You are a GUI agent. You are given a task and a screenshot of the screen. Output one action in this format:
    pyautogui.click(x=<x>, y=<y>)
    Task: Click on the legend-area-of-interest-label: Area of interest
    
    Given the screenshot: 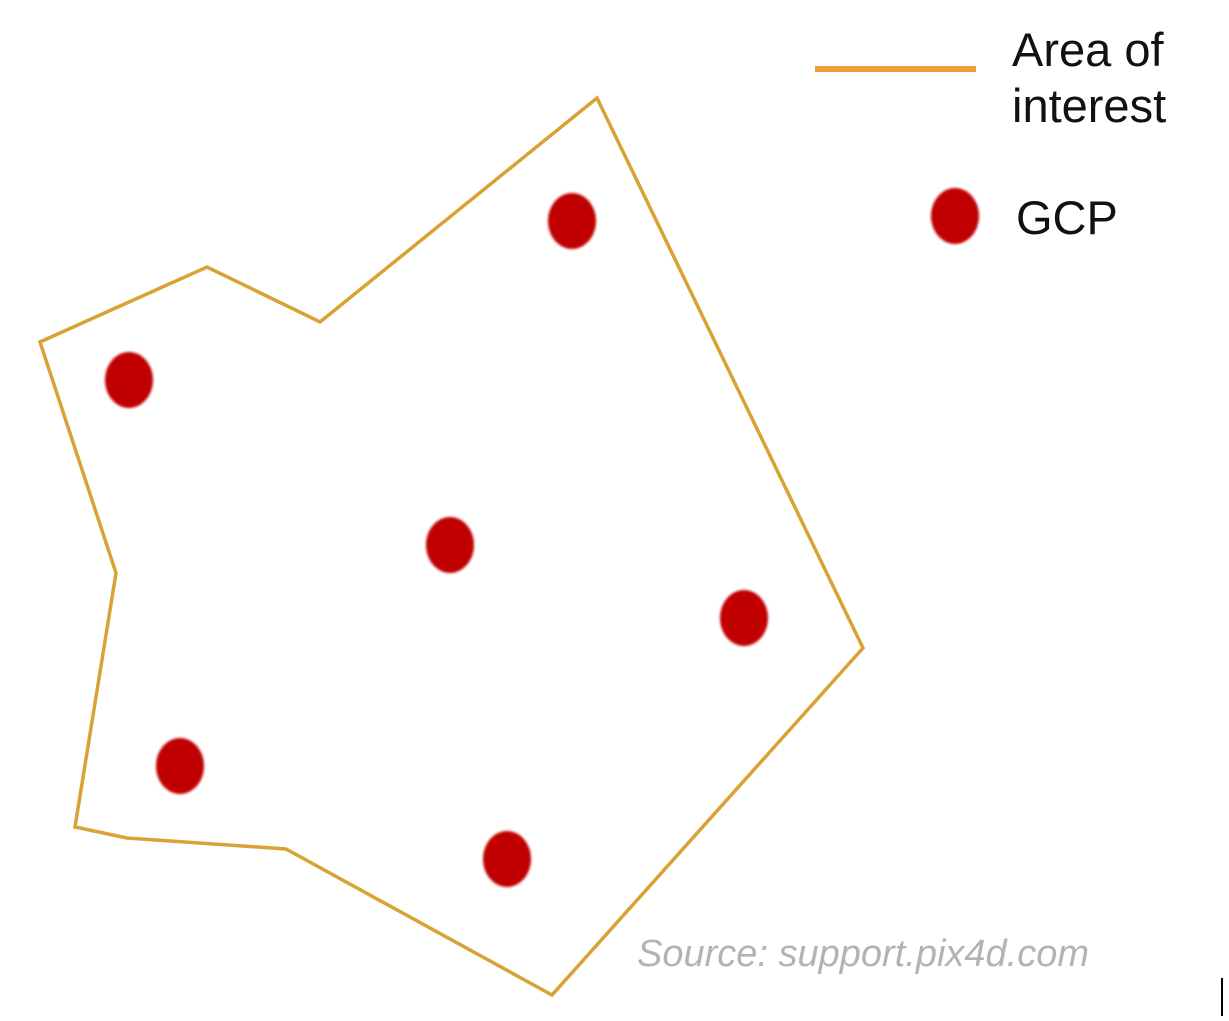 What is the action you would take?
    pyautogui.click(x=1089, y=77)
    